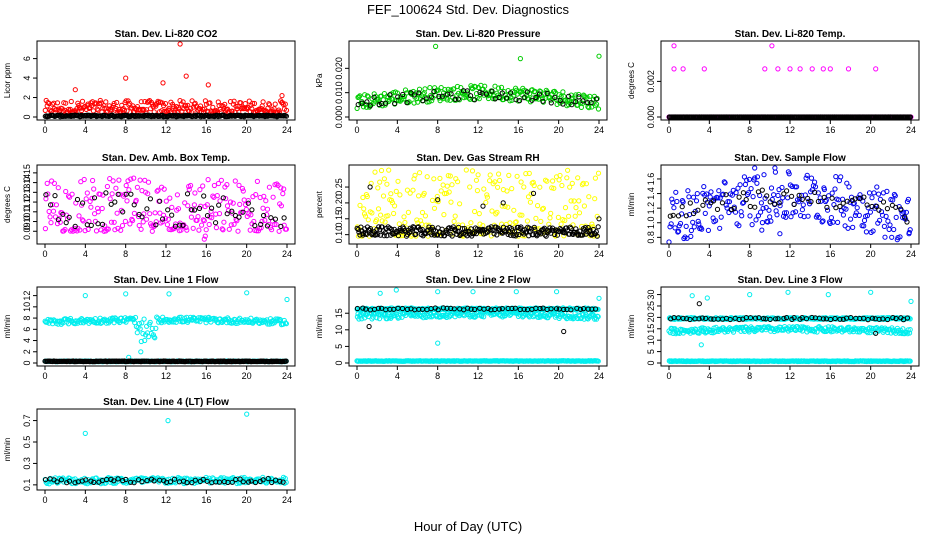 The image size is (936, 540). Describe the element at coordinates (651, 117) in the screenshot. I see `y-tick-label: 0.000` at that location.